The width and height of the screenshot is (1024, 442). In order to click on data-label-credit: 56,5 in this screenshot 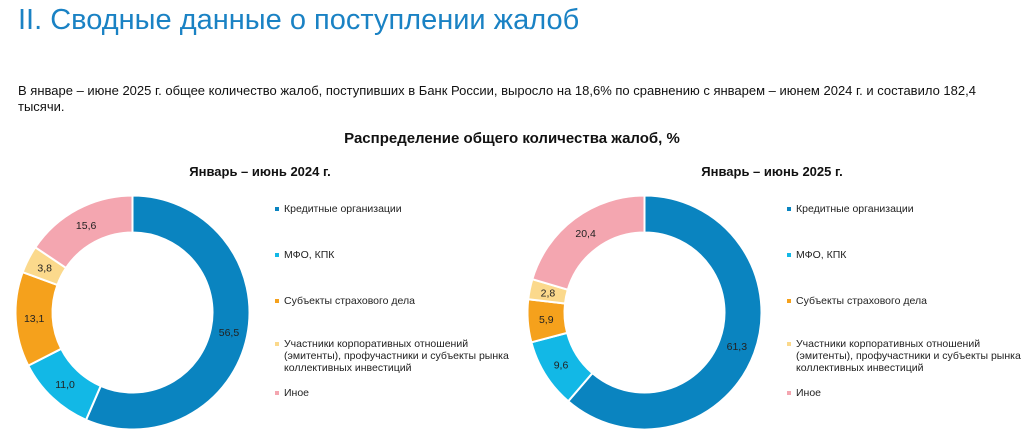, I will do `click(229, 333)`.